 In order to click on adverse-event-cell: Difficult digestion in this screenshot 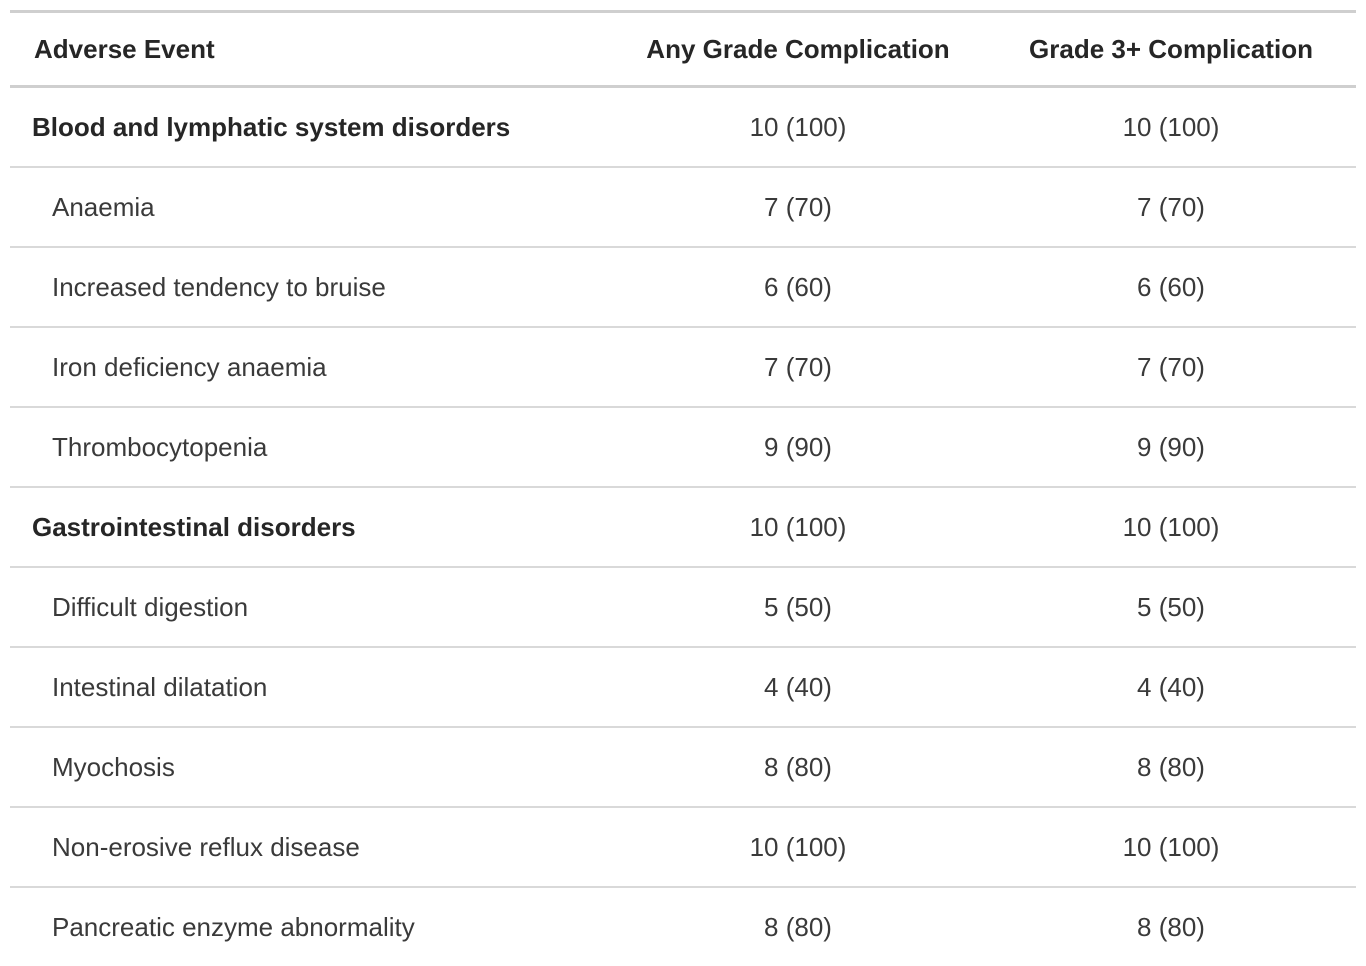, I will do `click(310, 607)`.